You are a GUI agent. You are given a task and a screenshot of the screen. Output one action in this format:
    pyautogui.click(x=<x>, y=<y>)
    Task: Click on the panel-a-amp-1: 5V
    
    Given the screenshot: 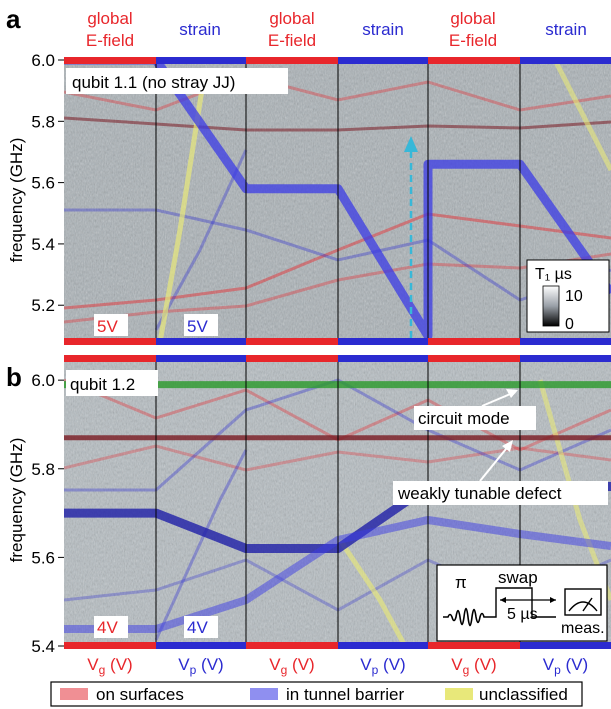 What is the action you would take?
    pyautogui.click(x=107, y=326)
    